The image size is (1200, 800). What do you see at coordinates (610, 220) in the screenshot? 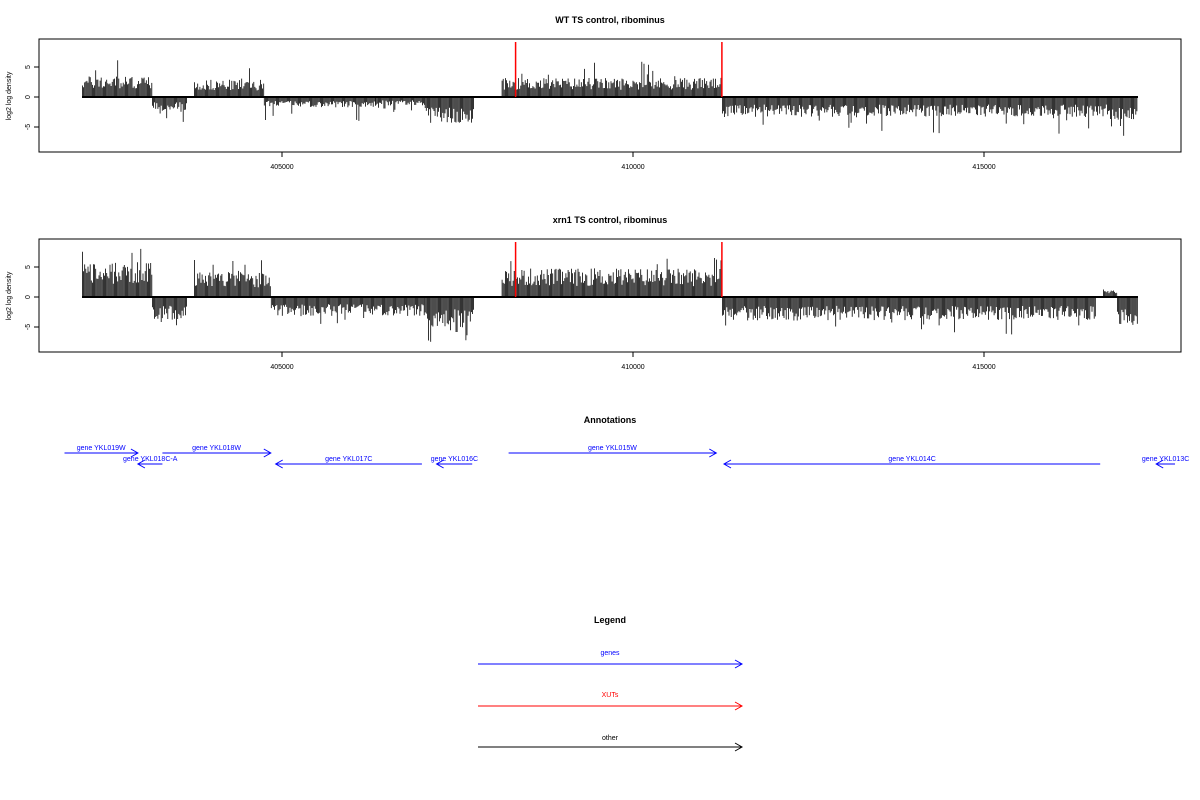
I see `xrn1-panel-title: xrn1 TS control, ribominus` at bounding box center [610, 220].